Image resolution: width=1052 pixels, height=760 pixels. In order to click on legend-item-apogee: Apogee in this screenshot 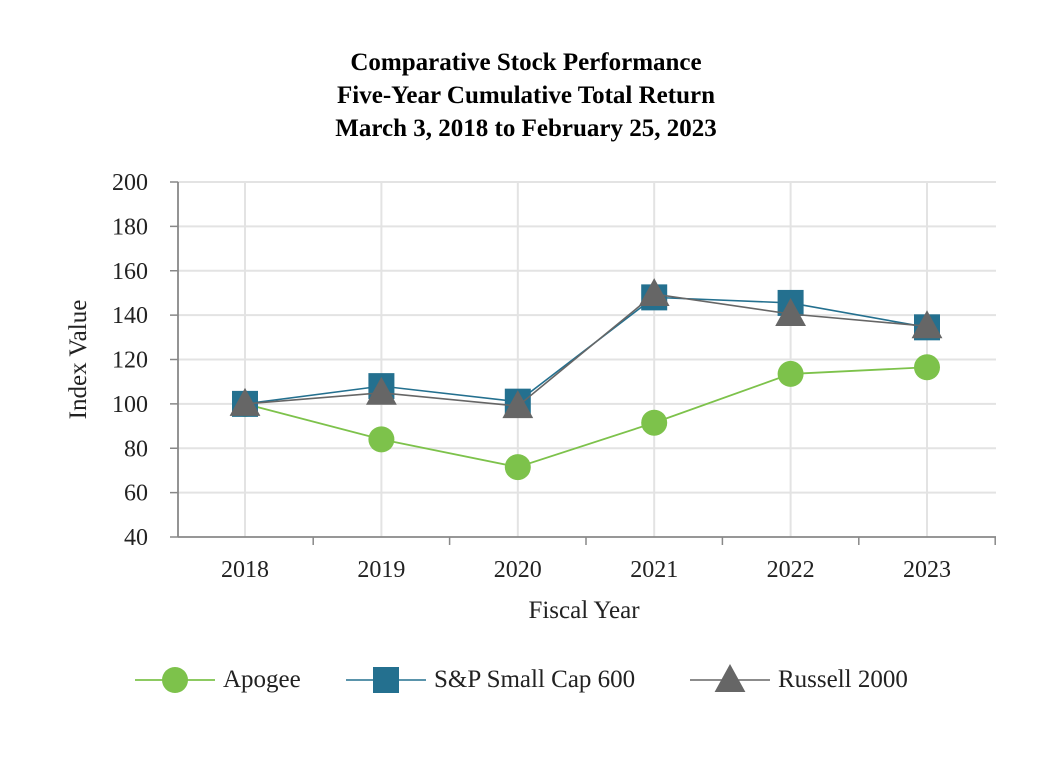, I will do `click(218, 679)`.